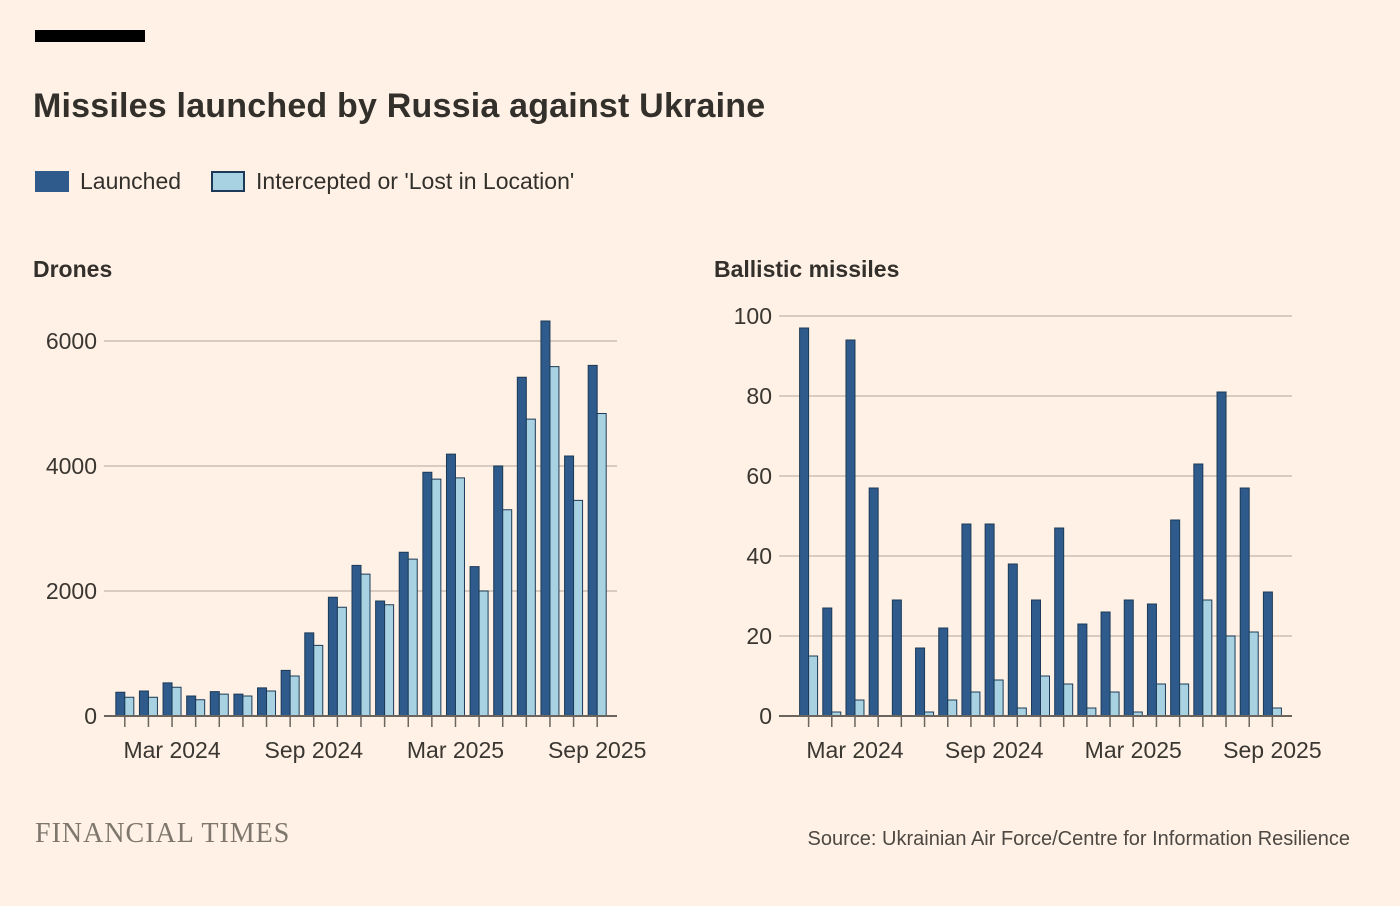 The width and height of the screenshot is (1400, 906). Describe the element at coordinates (415, 181) in the screenshot. I see `legend-label-intercepted: Intercepted or 'Lost in Location'` at that location.